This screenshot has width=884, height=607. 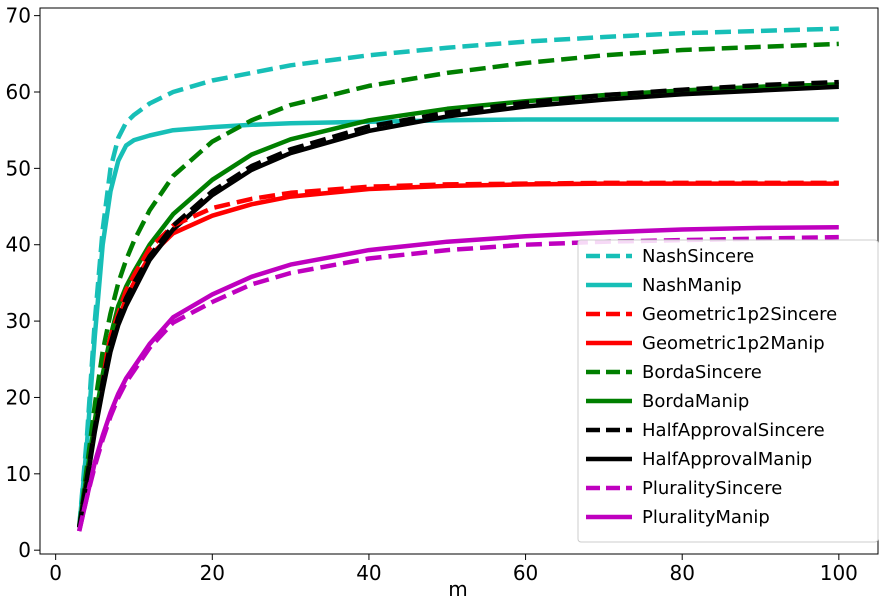 What do you see at coordinates (681, 573) in the screenshot?
I see `x-tick-label: 80` at bounding box center [681, 573].